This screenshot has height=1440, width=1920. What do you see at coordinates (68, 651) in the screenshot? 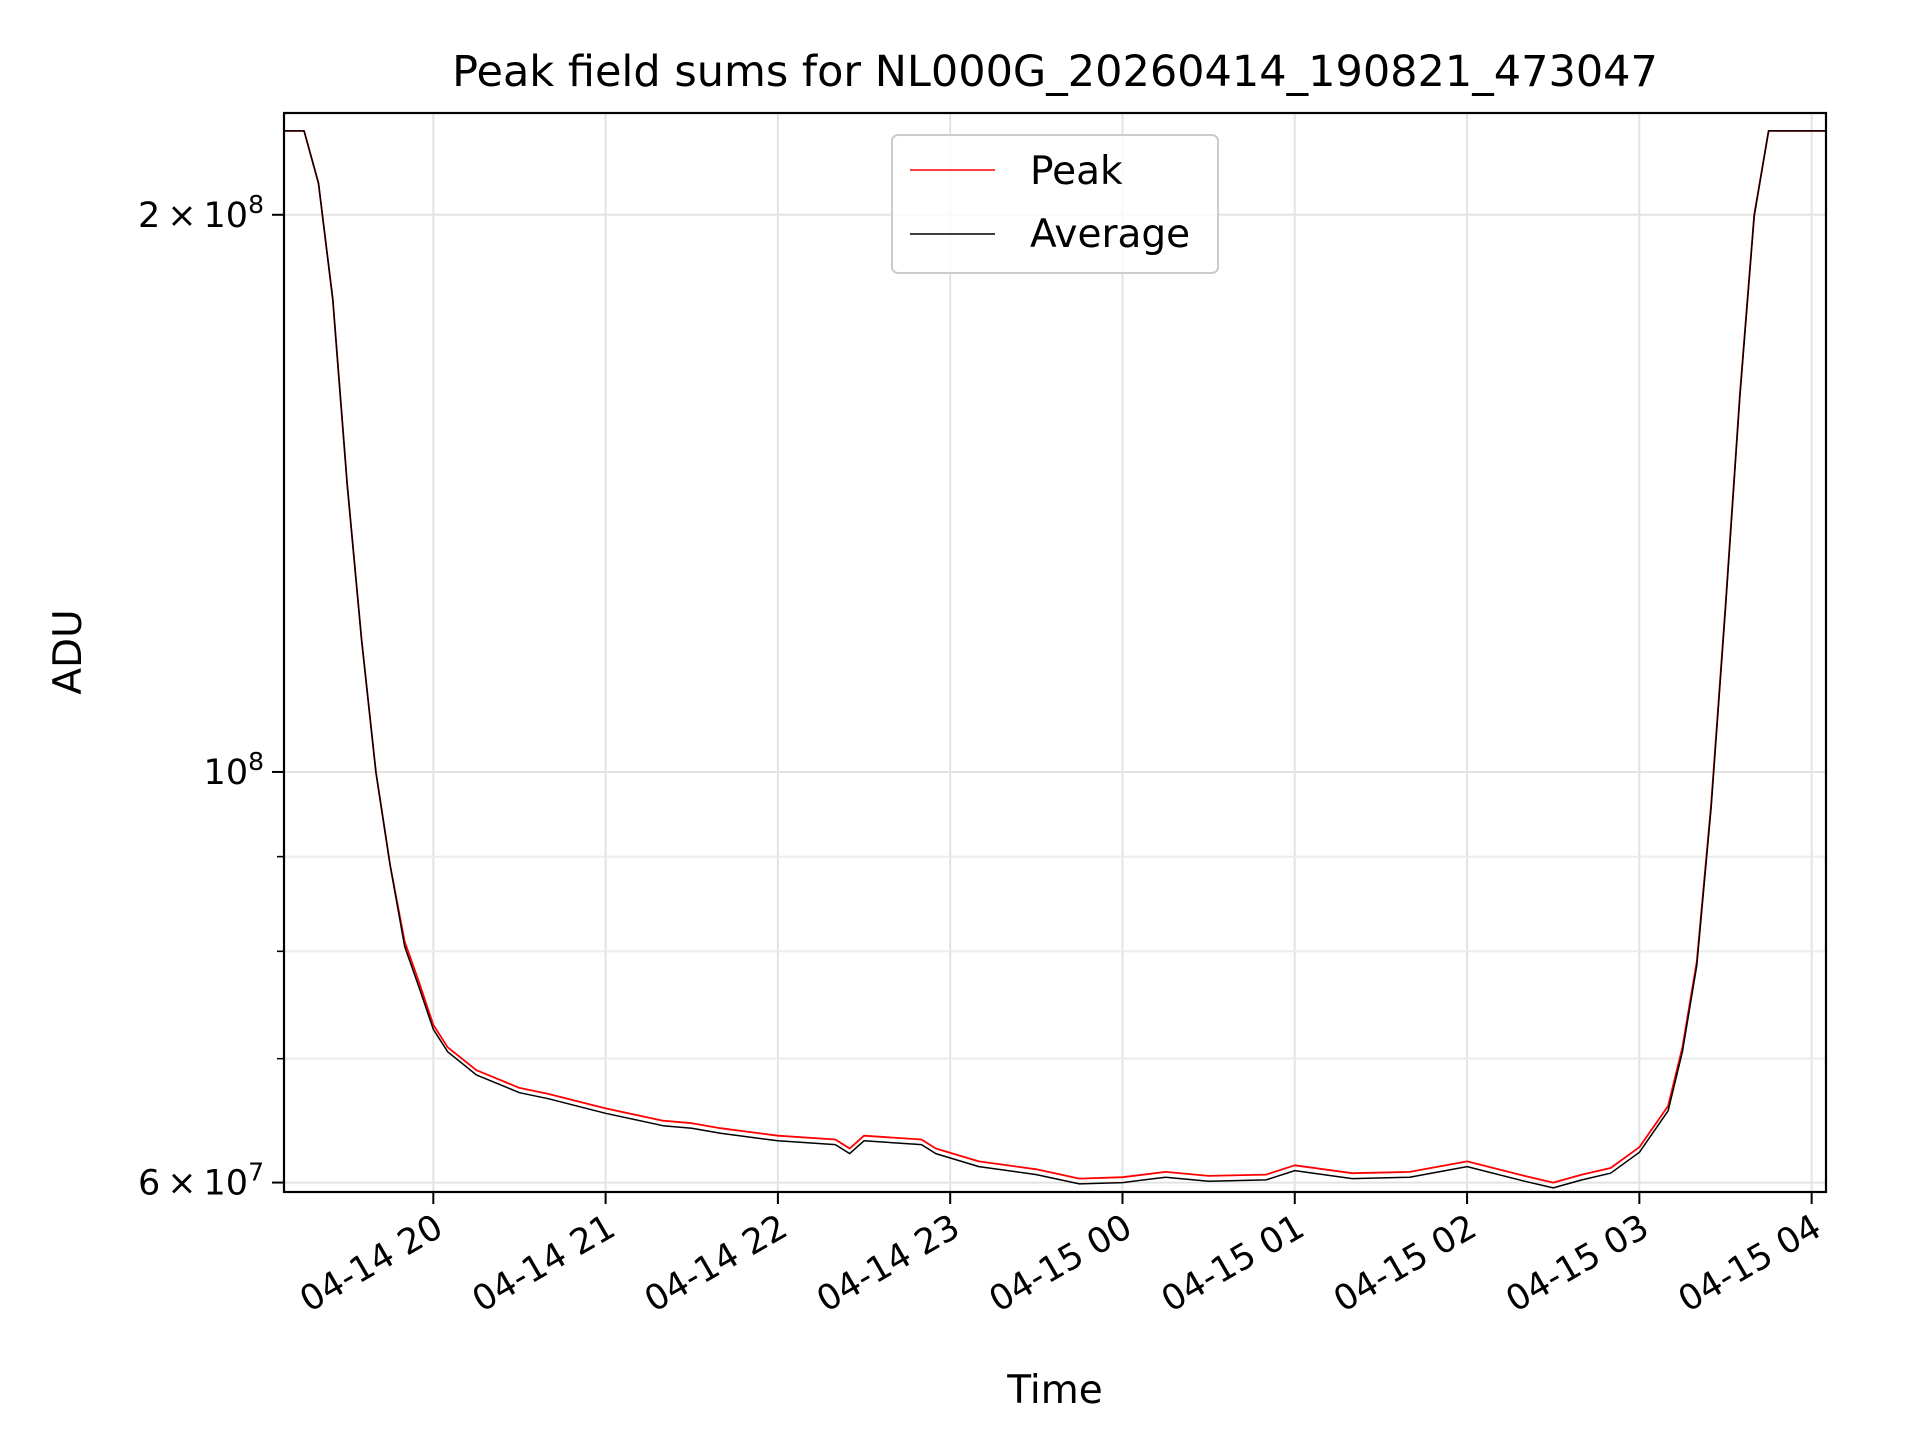
I see `y-axis-label: ADU` at bounding box center [68, 651].